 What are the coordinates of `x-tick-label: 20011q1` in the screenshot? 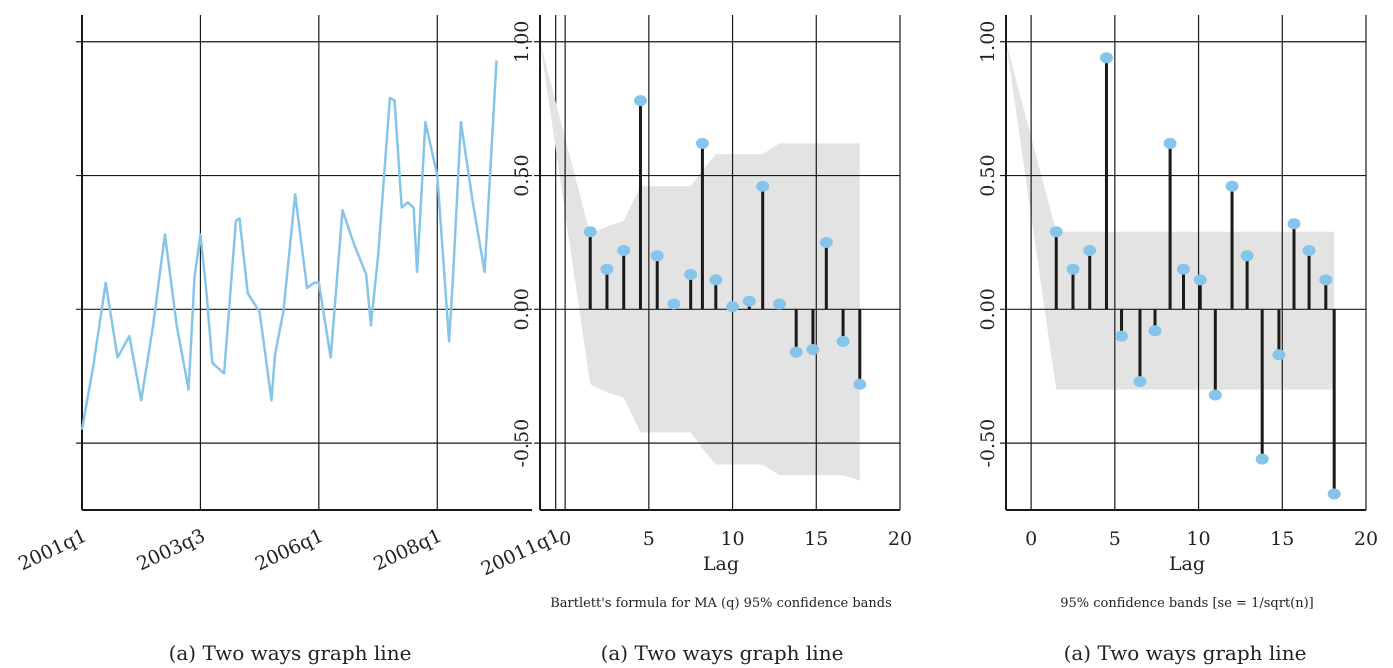 It's located at (521, 553).